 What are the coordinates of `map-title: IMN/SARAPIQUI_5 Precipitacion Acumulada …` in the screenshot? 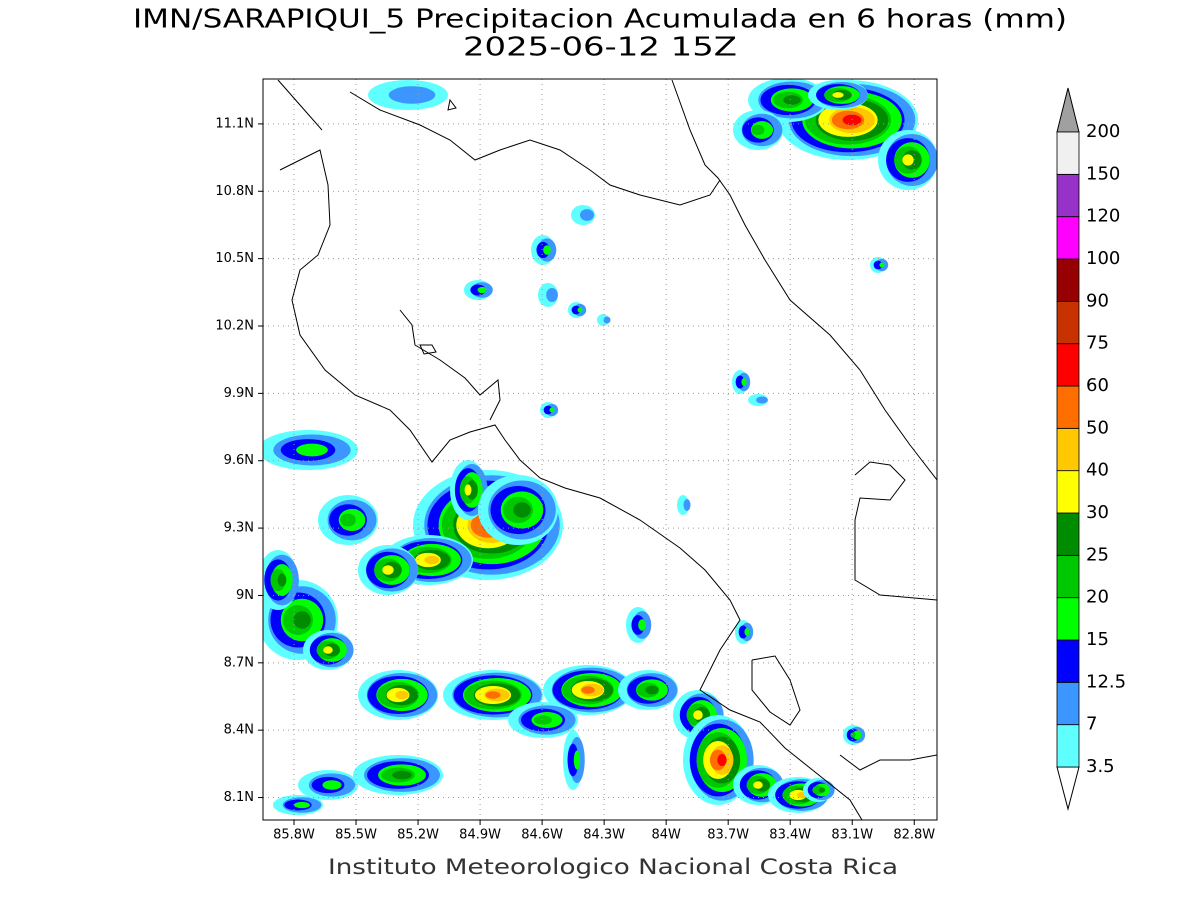 It's located at (600, 20).